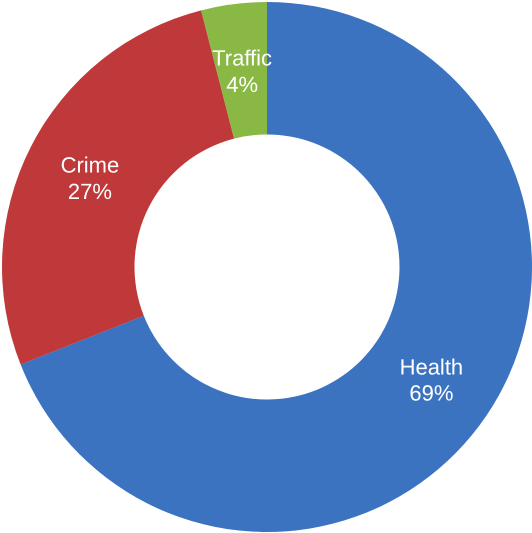 This screenshot has height=533, width=532. What do you see at coordinates (242, 84) in the screenshot?
I see `data-label: 4%` at bounding box center [242, 84].